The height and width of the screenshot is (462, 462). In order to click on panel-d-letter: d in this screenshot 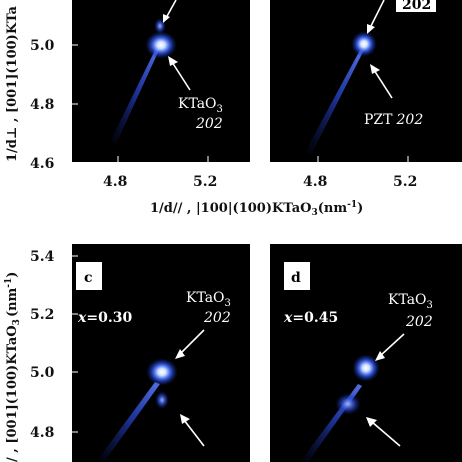, I will do `click(296, 278)`.